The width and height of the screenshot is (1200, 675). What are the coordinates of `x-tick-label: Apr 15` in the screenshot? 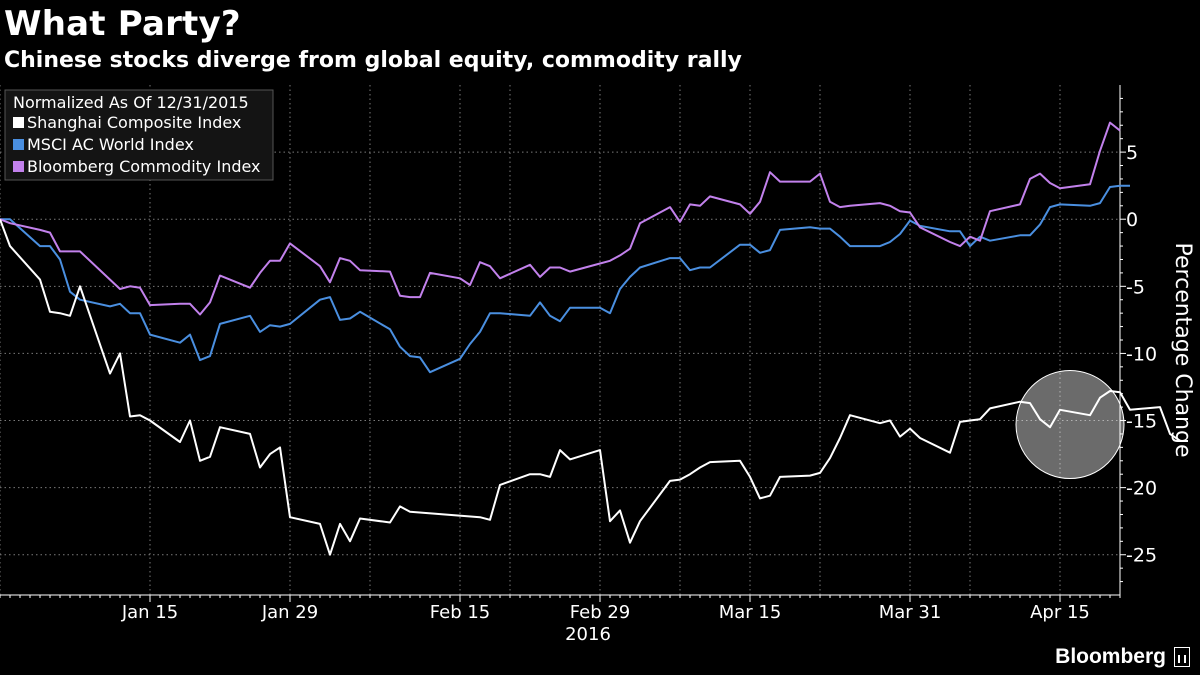 It's located at (1060, 612).